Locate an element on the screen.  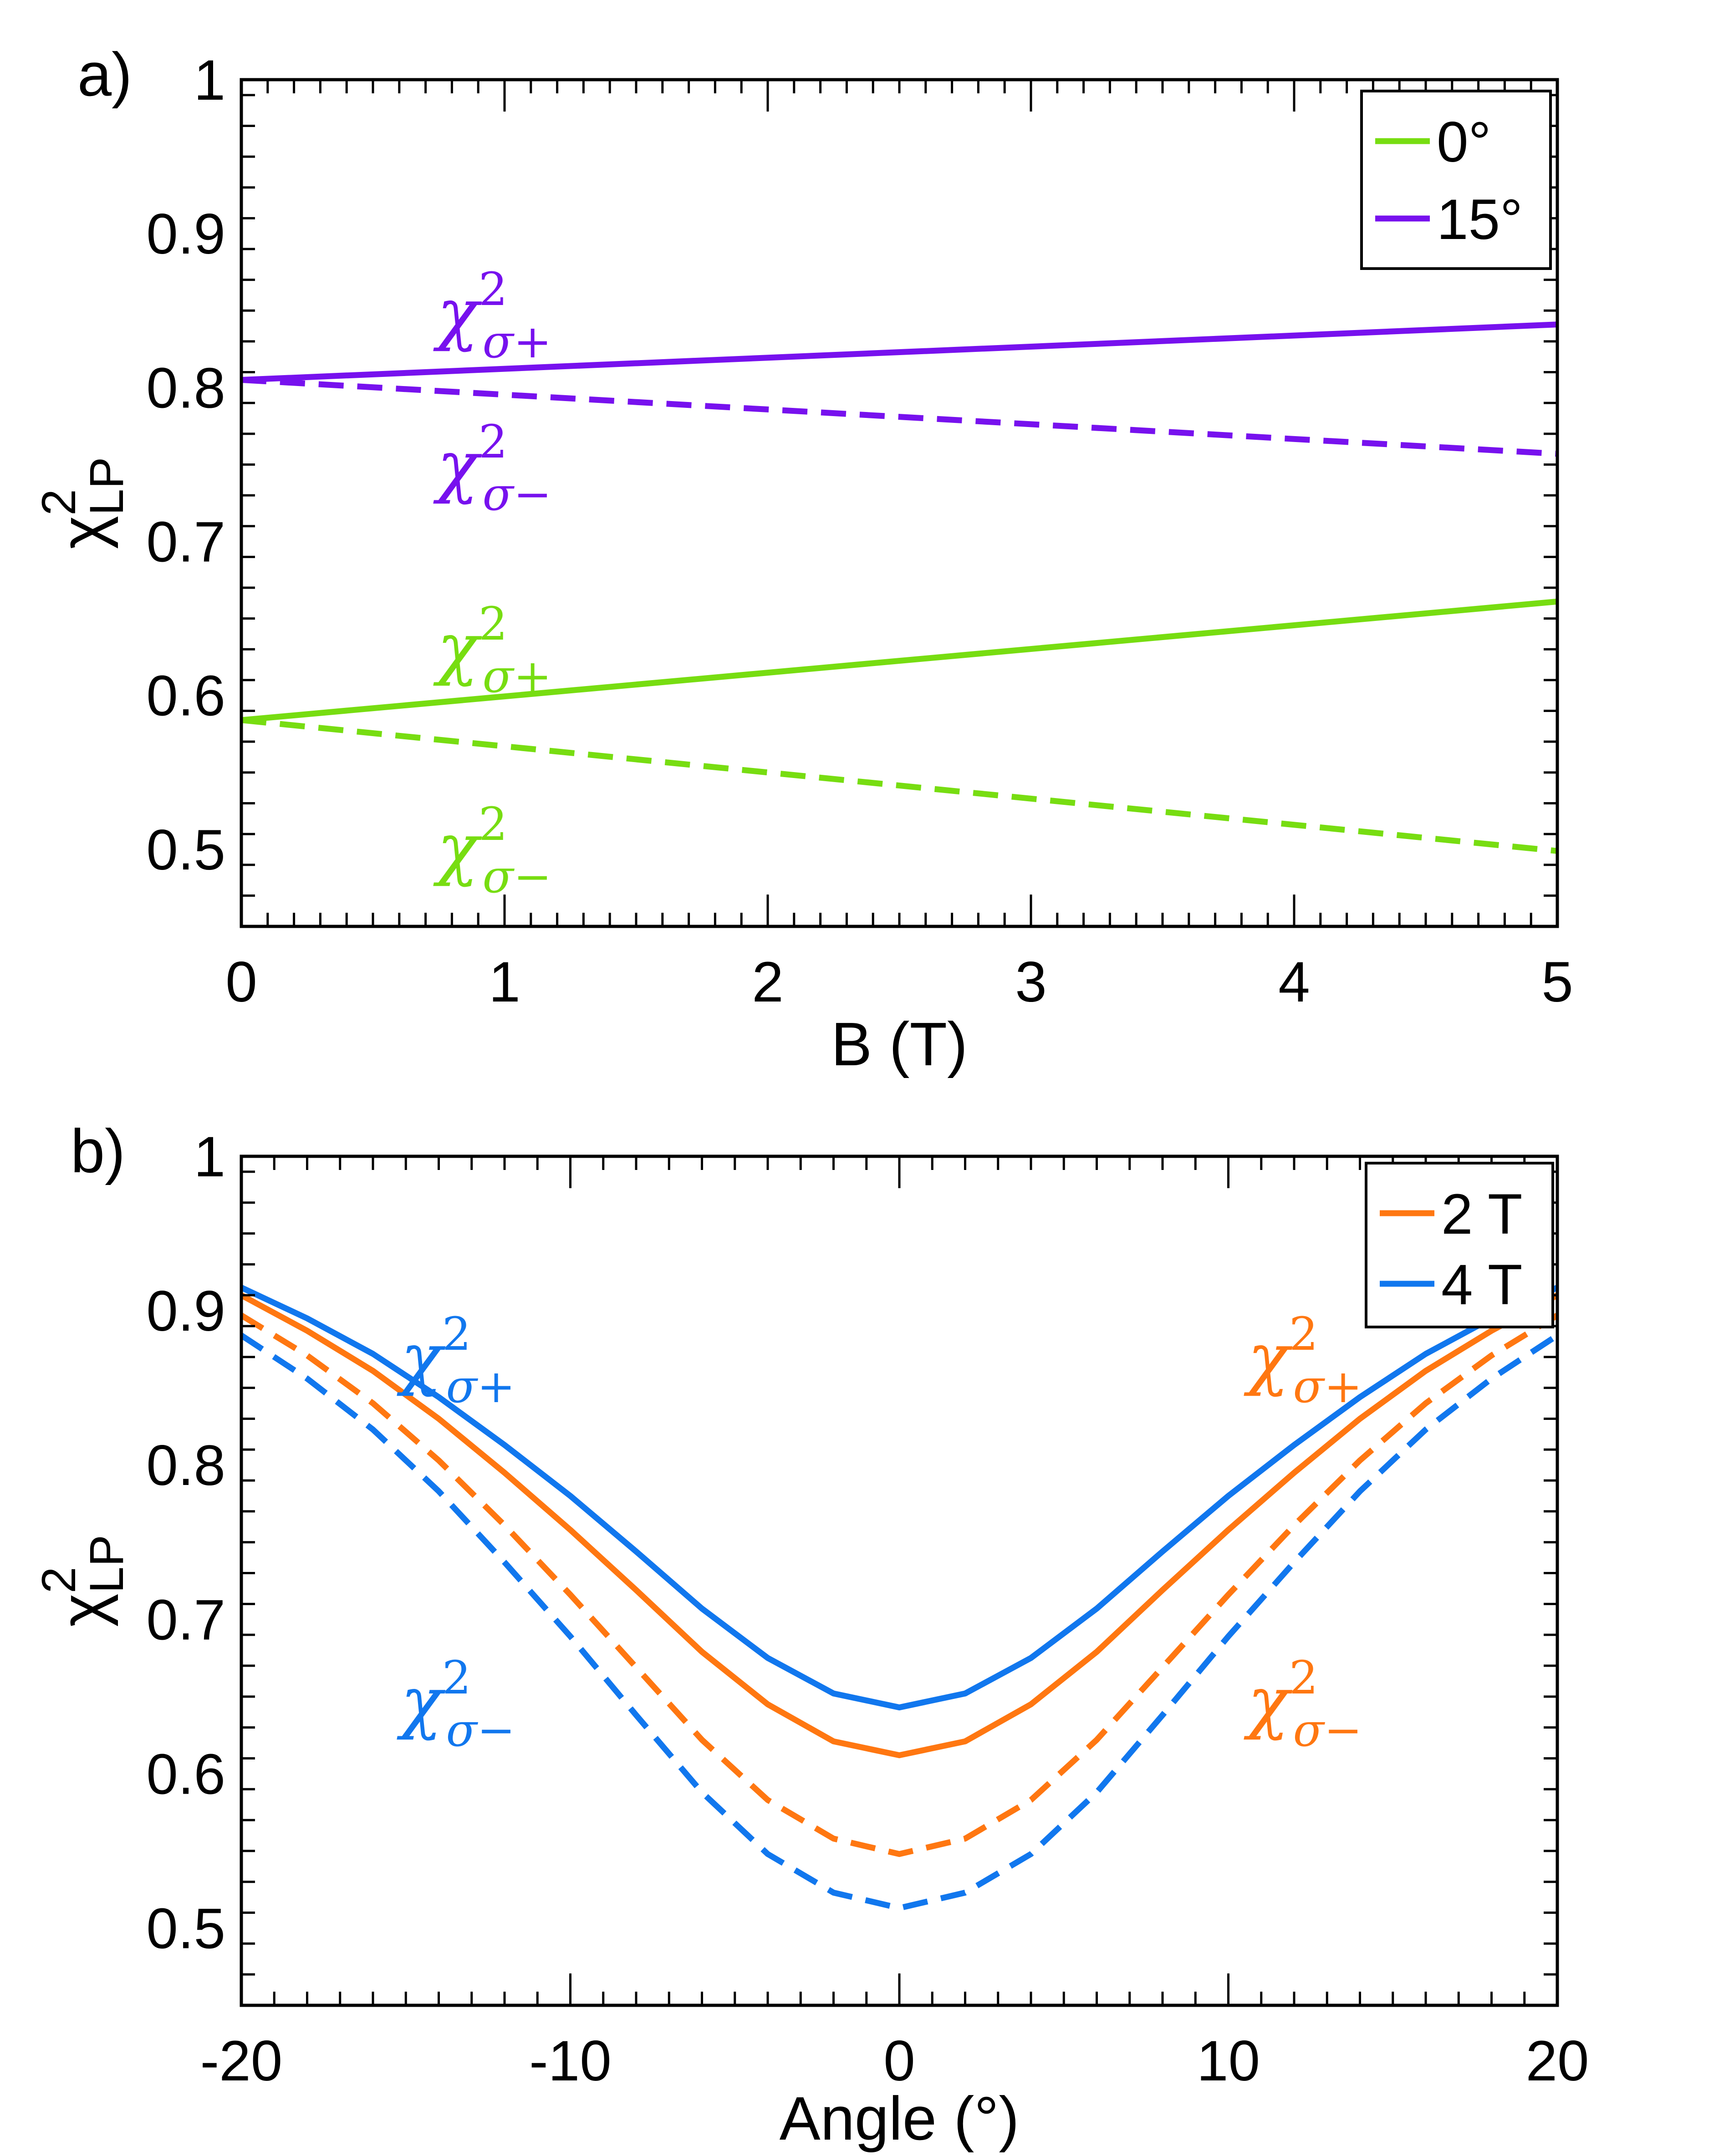
x-tick-label: 2 is located at coordinates (768, 983).